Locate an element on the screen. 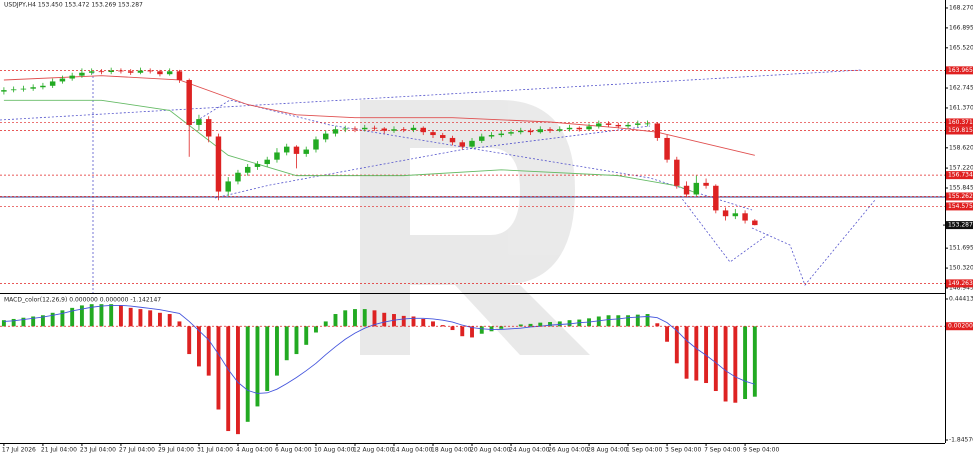  y-tick-label: 155.845 is located at coordinates (961, 188).